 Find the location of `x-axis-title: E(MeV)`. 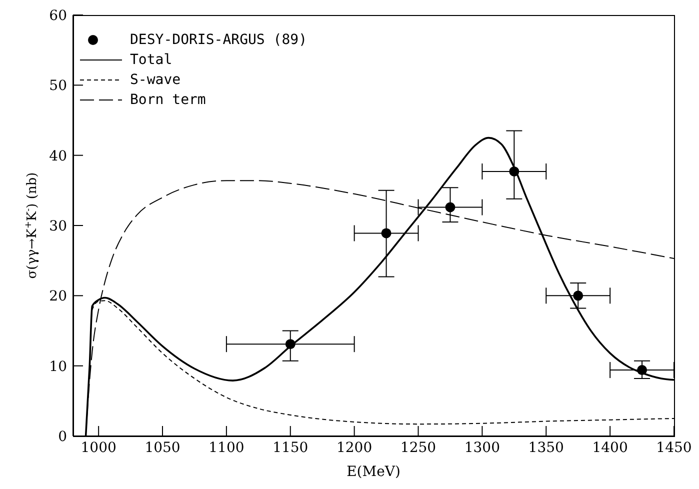

x-axis-title: E(MeV) is located at coordinates (373, 472).